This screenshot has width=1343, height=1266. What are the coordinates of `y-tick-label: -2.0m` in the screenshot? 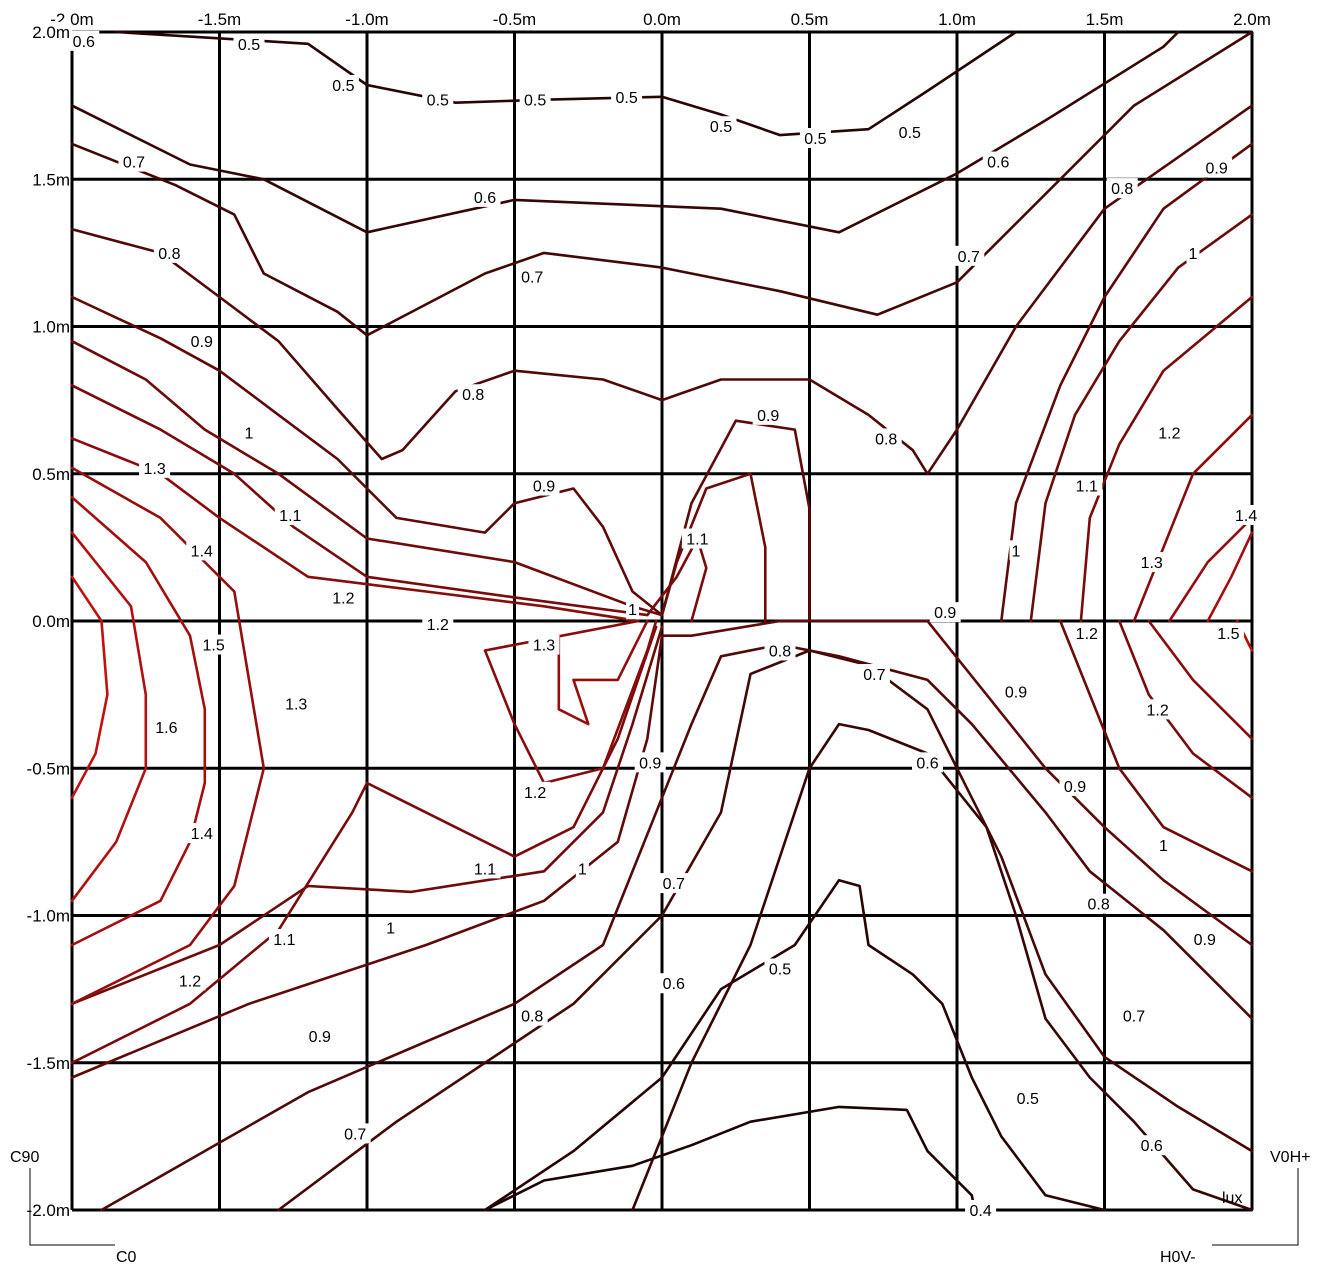 It's located at (43, 1210).